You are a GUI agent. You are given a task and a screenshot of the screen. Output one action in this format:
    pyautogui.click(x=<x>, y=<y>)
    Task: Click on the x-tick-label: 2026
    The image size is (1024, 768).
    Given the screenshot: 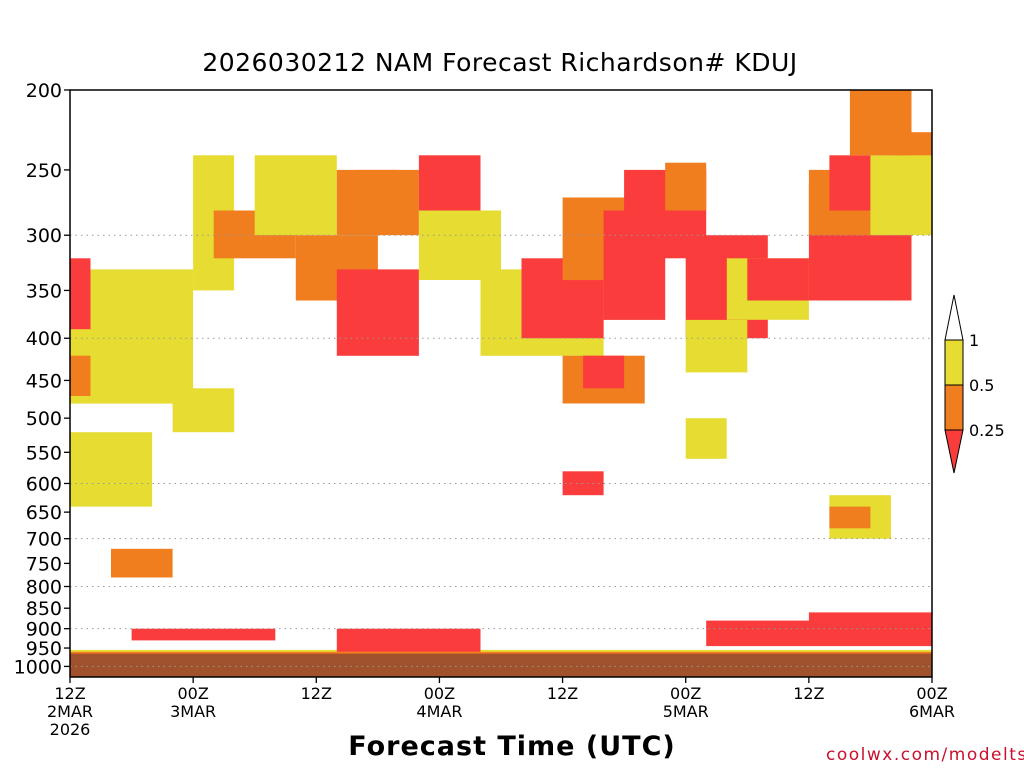 What is the action you would take?
    pyautogui.click(x=70, y=729)
    